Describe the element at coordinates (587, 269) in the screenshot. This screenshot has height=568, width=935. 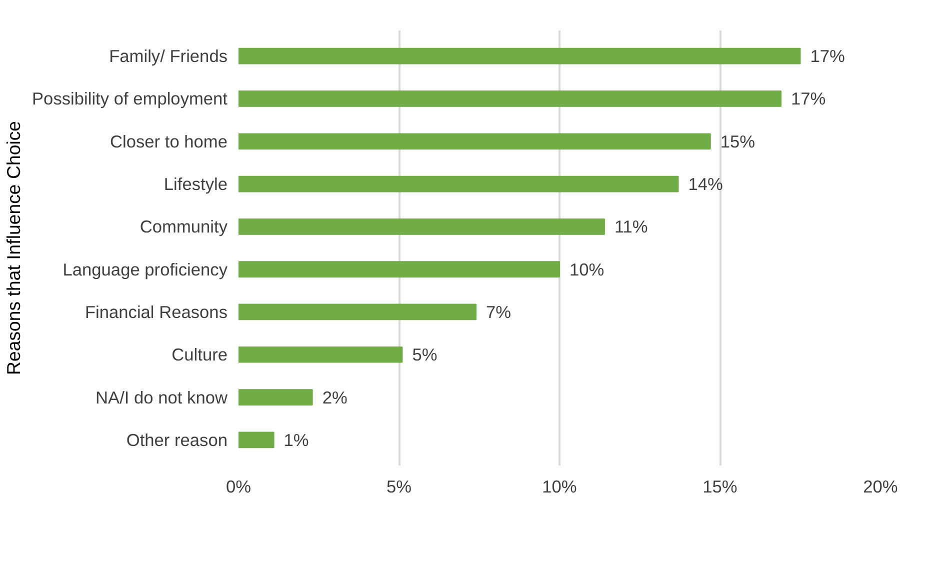
I see `data-label: 10%` at that location.